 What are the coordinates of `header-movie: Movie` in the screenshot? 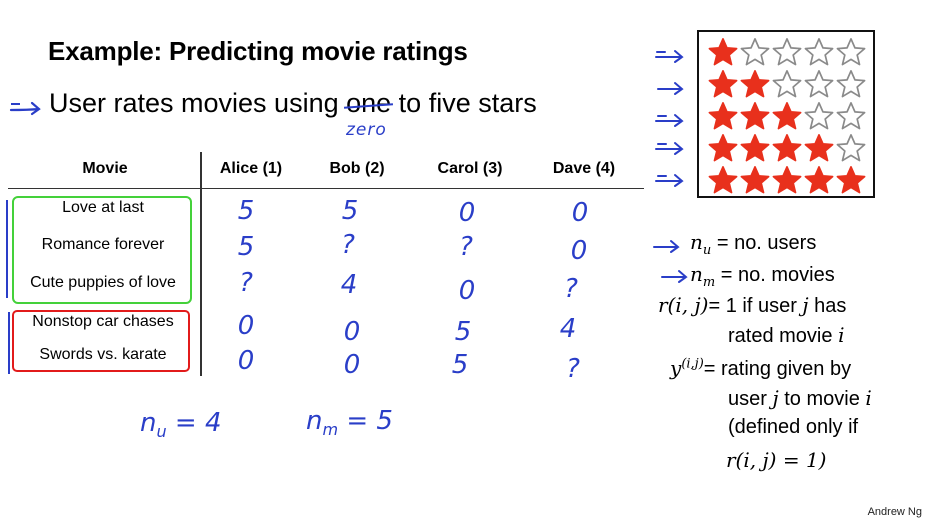 It's located at (105, 168).